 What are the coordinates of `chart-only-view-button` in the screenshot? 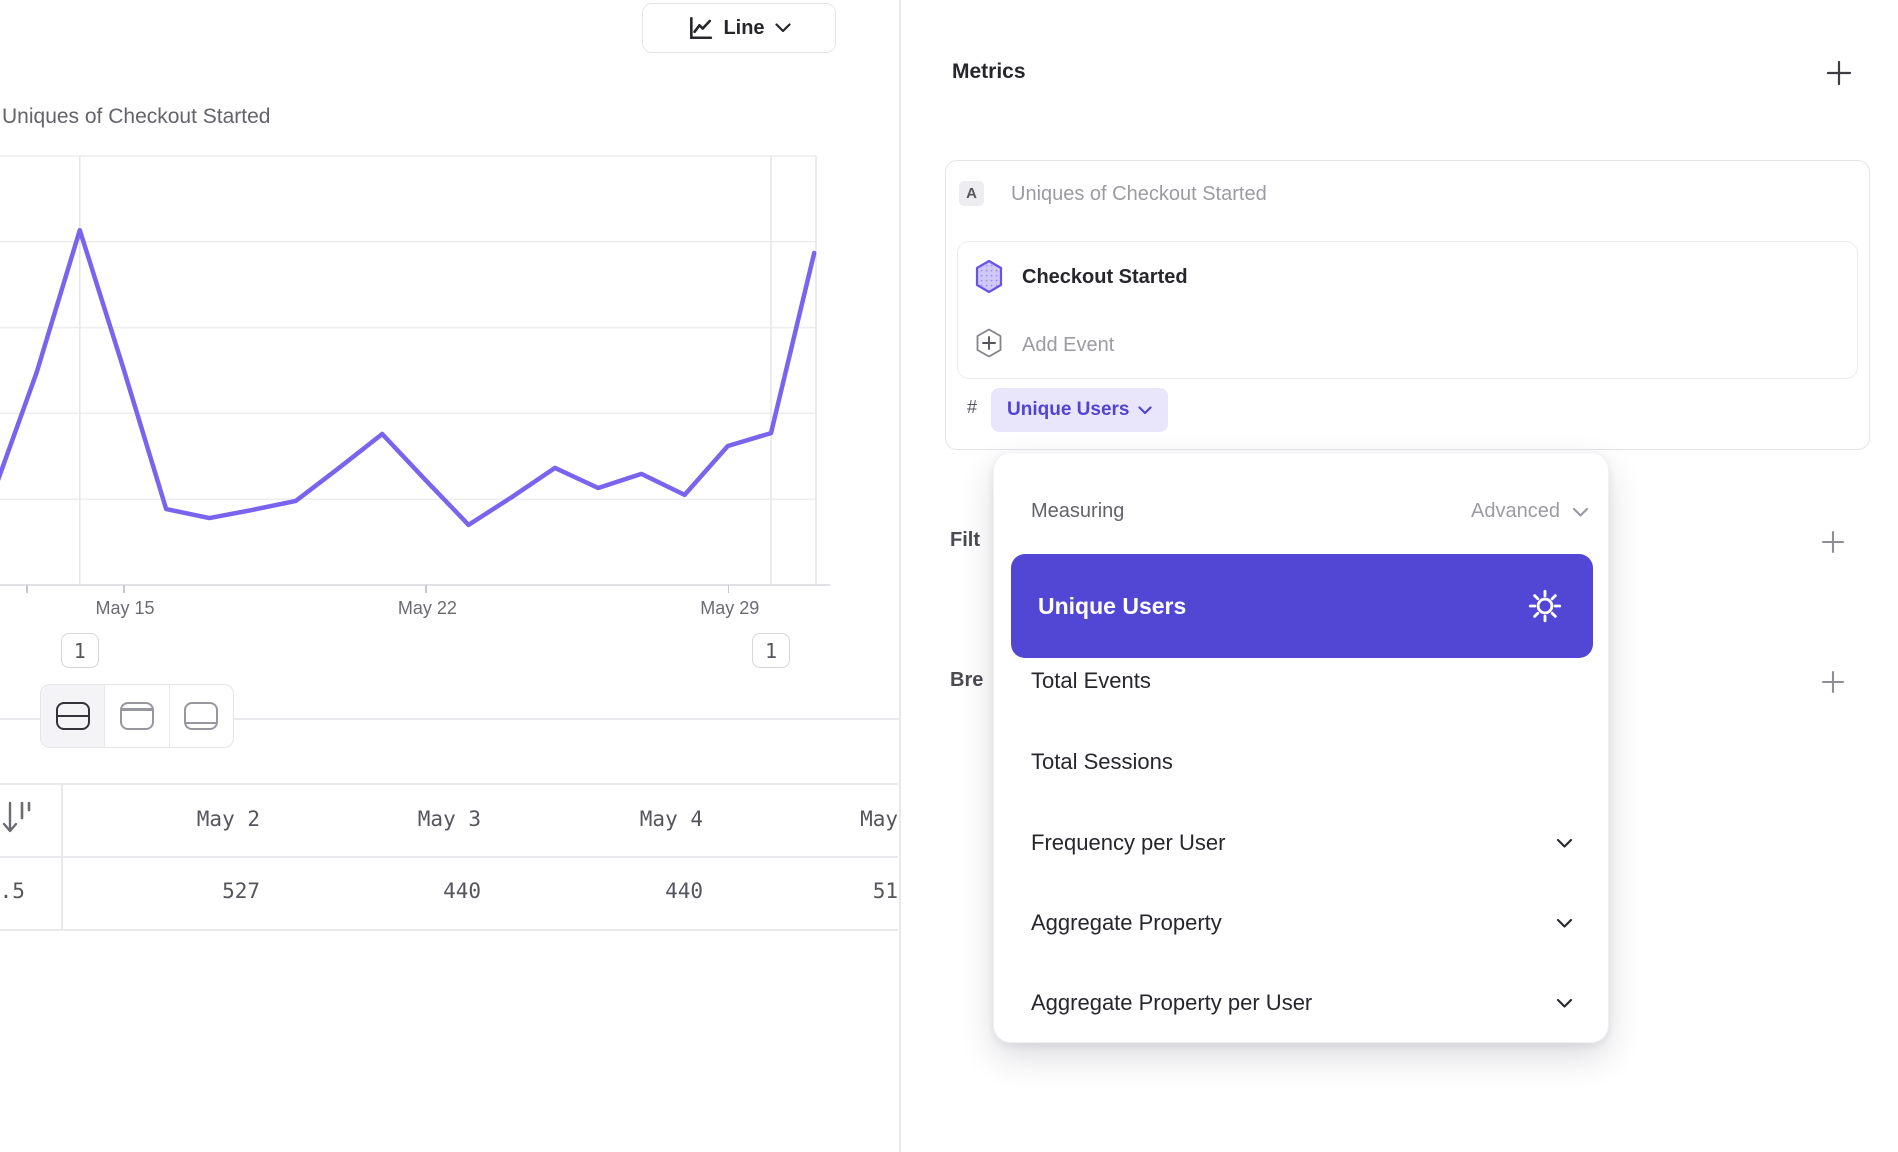 It's located at (136, 716).